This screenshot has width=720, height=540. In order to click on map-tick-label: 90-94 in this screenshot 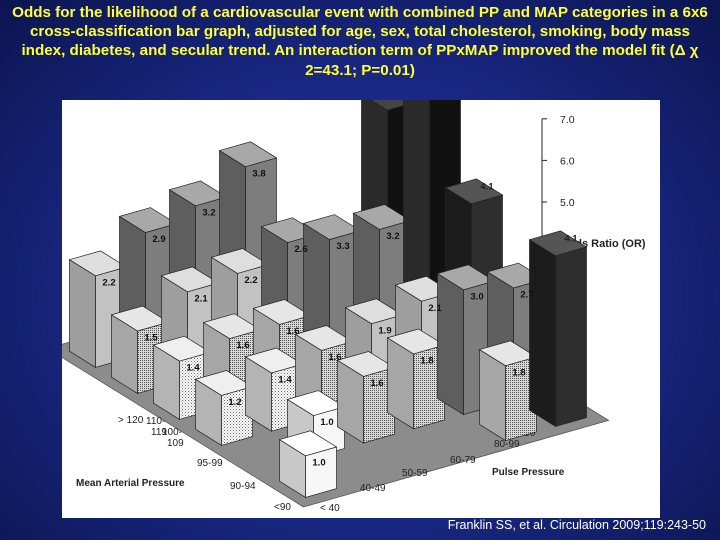, I will do `click(243, 486)`.